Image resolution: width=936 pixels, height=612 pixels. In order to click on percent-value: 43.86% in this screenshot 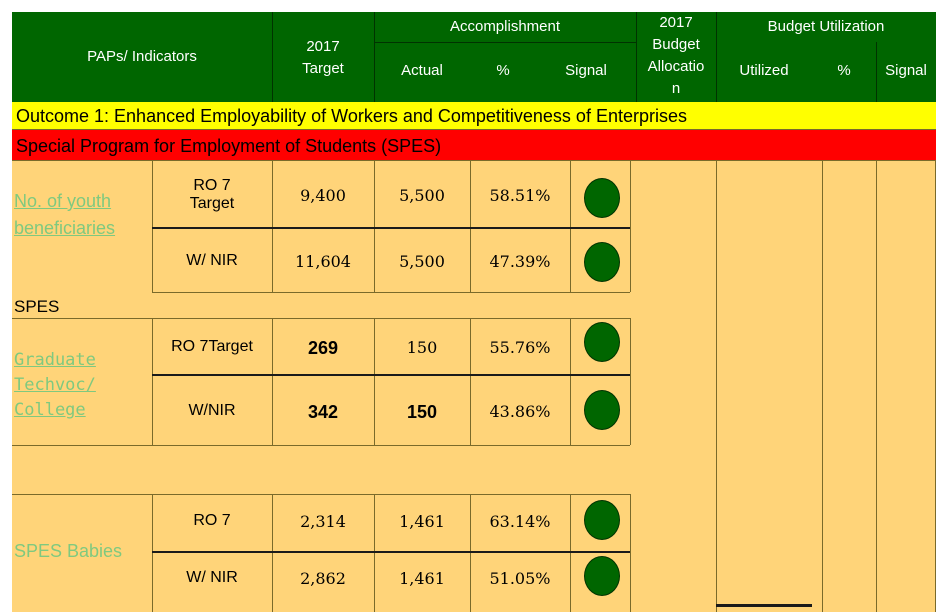, I will do `click(520, 411)`.